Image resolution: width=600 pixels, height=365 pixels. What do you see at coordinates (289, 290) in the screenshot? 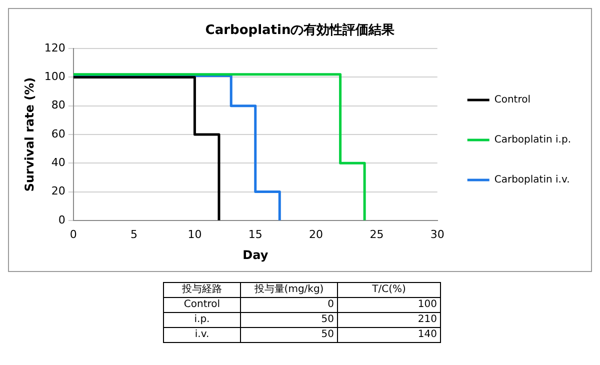
I see `text: 投与量(mg/kg)` at bounding box center [289, 290].